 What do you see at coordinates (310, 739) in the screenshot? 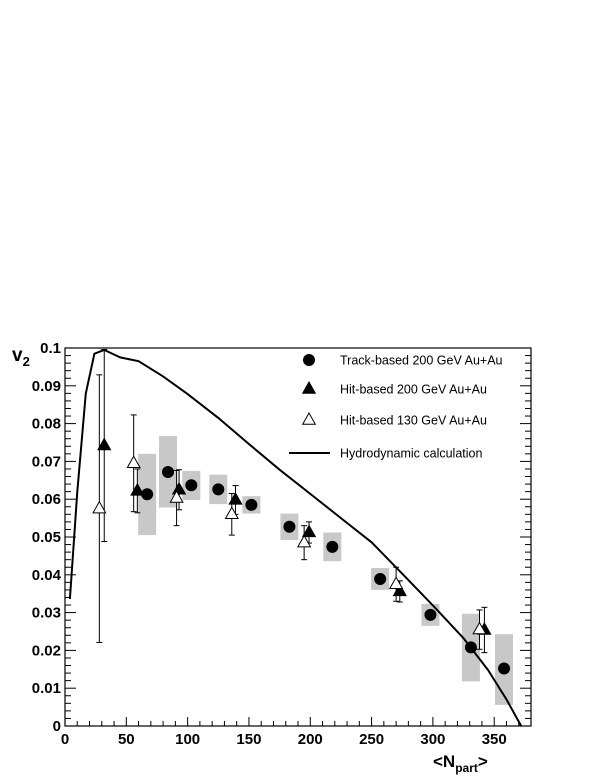
I see `x-tick-label: 200` at bounding box center [310, 739].